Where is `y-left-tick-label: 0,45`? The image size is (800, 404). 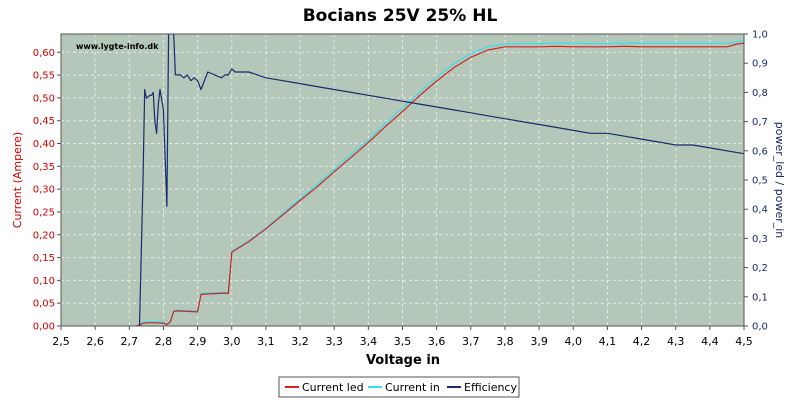 y-left-tick-label: 0,45 is located at coordinates (44, 121).